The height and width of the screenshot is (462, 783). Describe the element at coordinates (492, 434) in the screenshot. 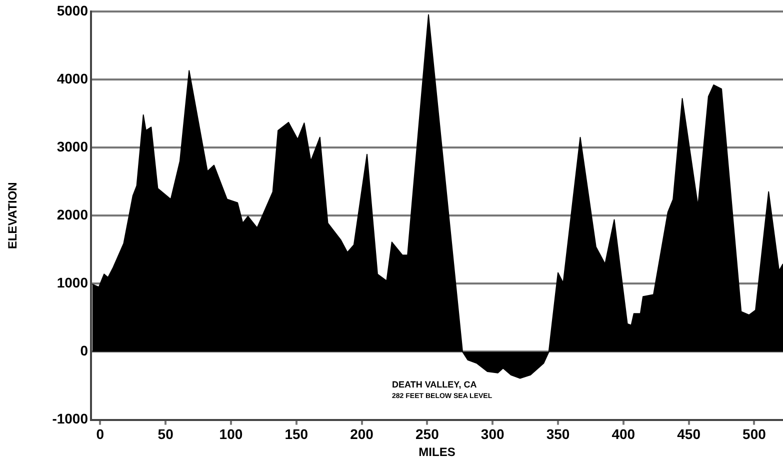

I see `x-tick-label: 300` at that location.